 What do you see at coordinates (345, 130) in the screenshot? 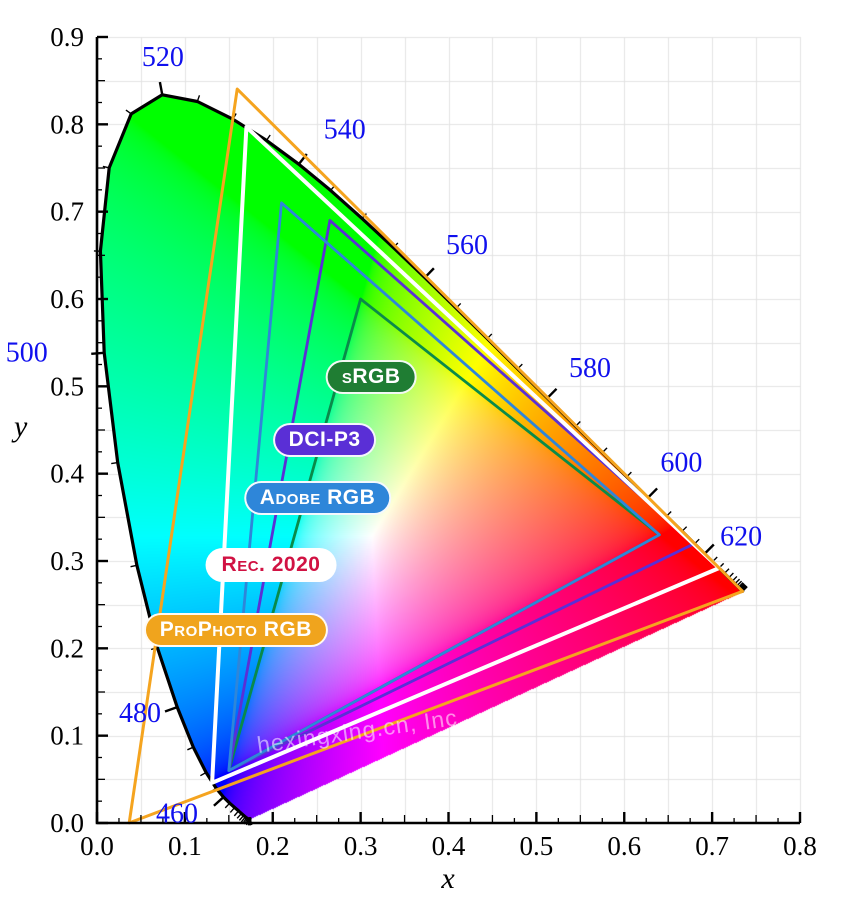
I see `wavelength-label-540: 540` at bounding box center [345, 130].